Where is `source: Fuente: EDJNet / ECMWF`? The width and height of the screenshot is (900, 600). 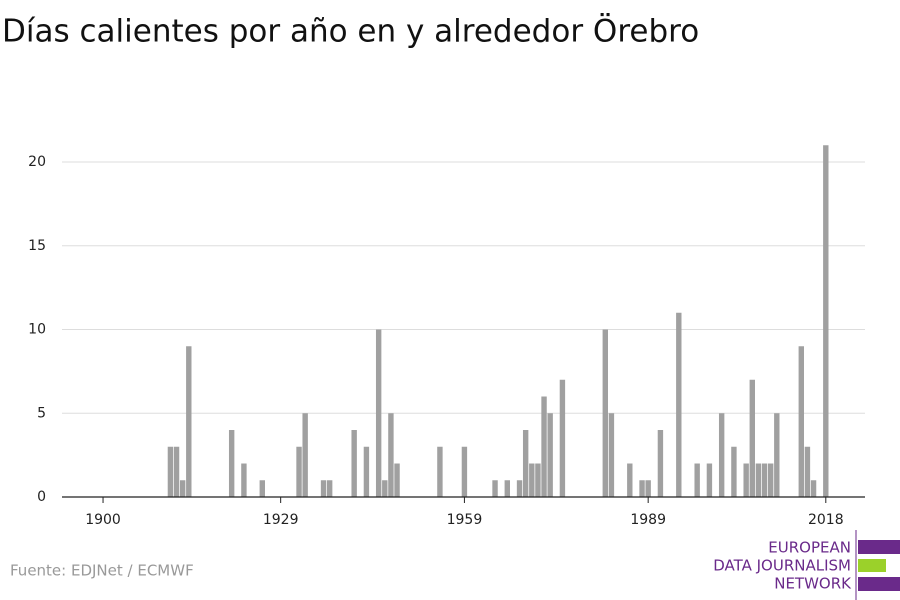
source: Fuente: EDJNet / ECMWF is located at coordinates (102, 571).